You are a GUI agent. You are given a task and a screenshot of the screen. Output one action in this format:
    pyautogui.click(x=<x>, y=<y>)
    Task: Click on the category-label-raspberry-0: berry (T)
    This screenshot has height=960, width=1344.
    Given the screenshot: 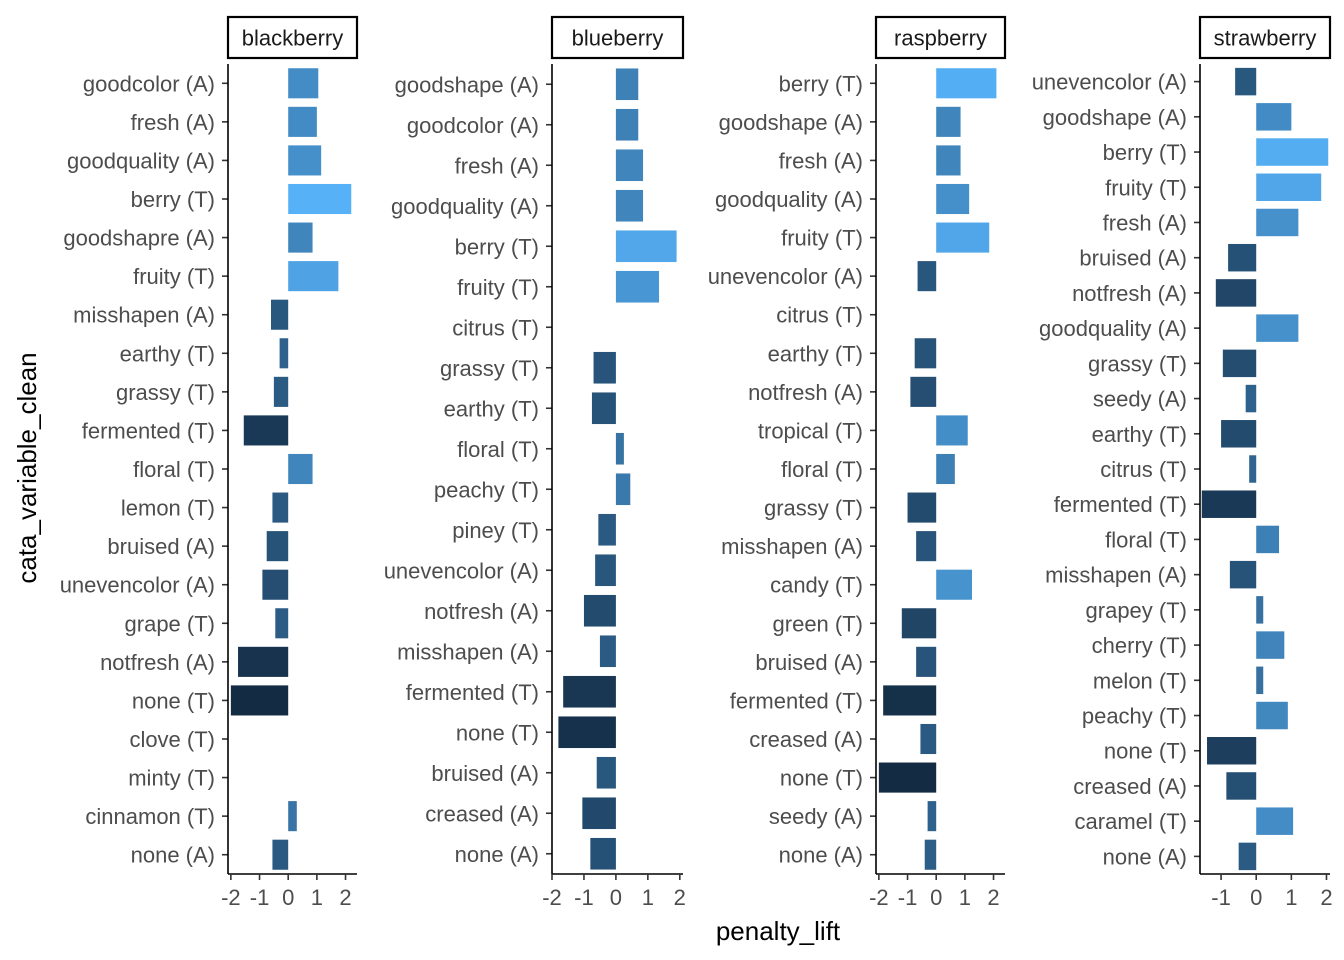 What is the action you would take?
    pyautogui.click(x=821, y=83)
    